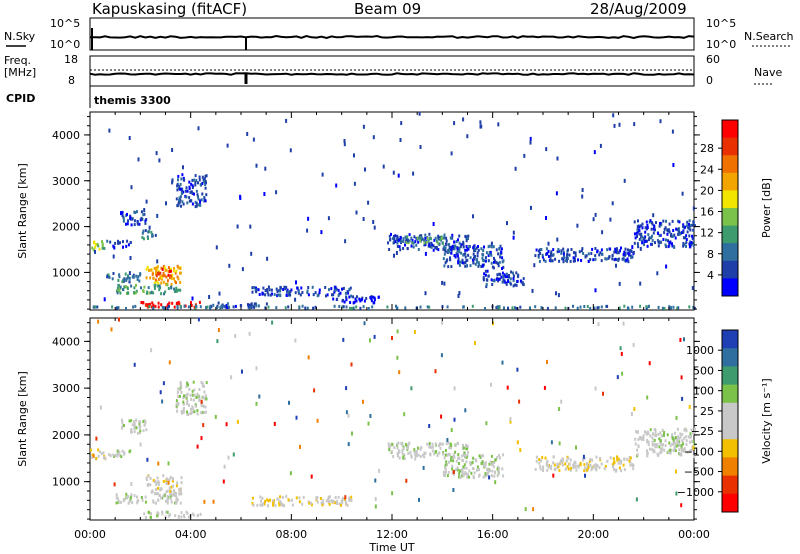  What do you see at coordinates (493, 534) in the screenshot?
I see `x-tick-label: 16:00` at bounding box center [493, 534].